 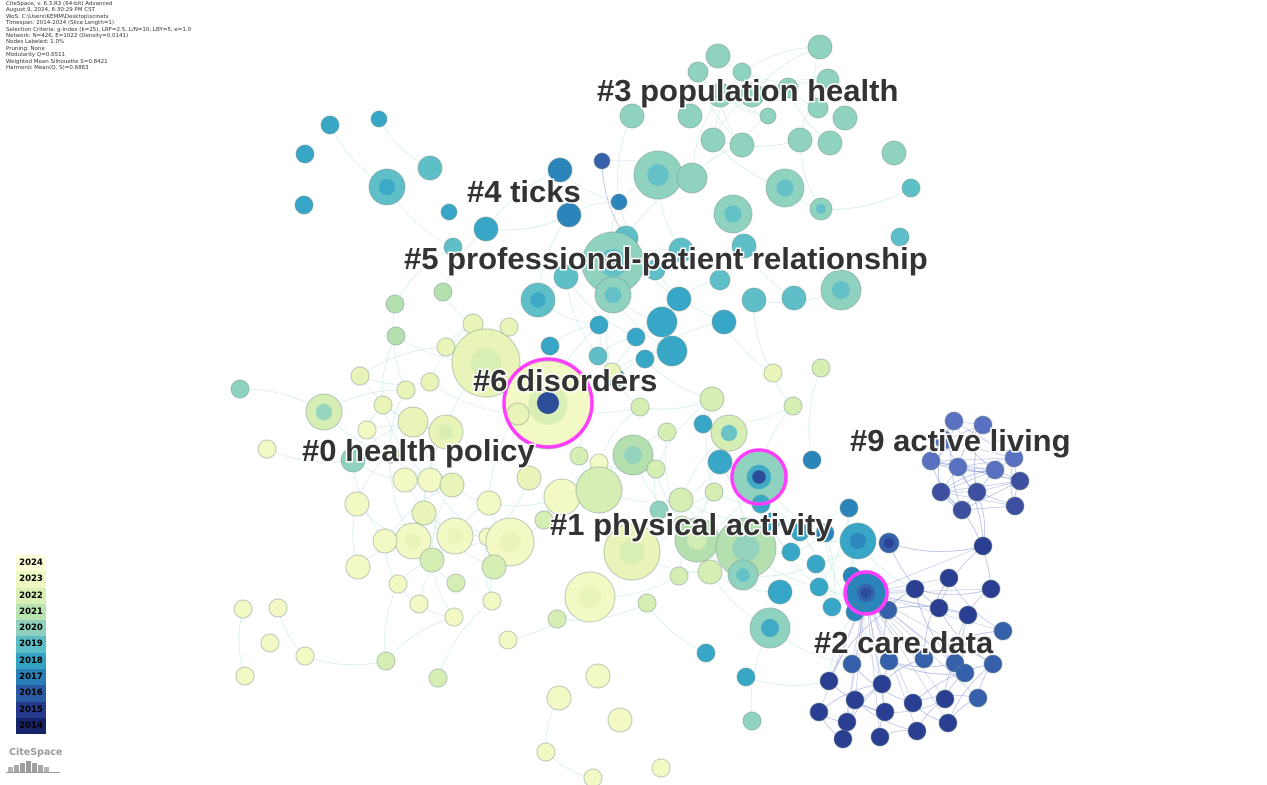 I want to click on cluster-label-6: #6 disorders, so click(x=565, y=381).